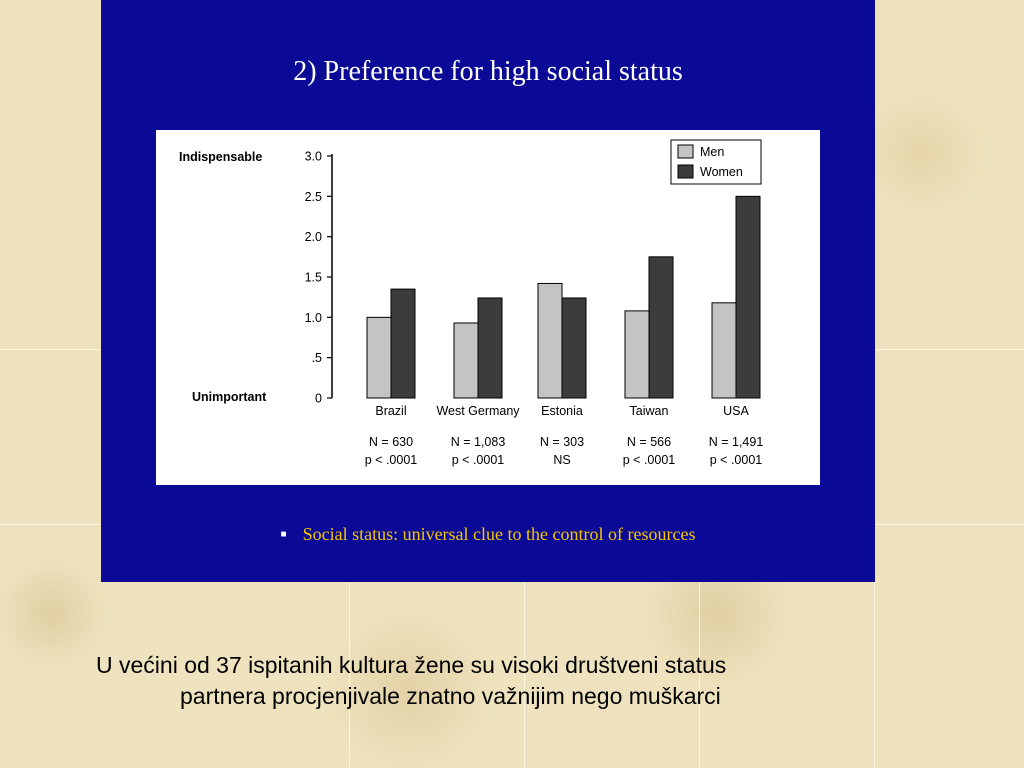 Image resolution: width=1024 pixels, height=768 pixels. Describe the element at coordinates (318, 399) in the screenshot. I see `y-tick-label: 0` at that location.